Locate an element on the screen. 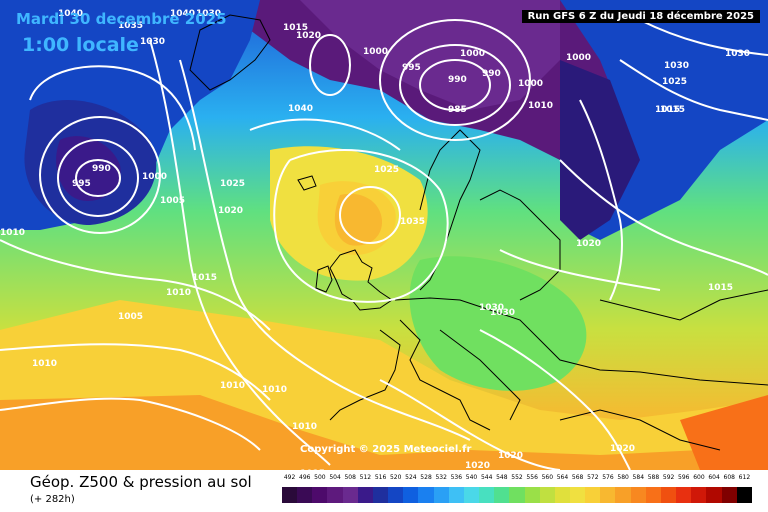 This screenshot has height=512, width=768. scale-tick-label: 600 is located at coordinates (699, 477).